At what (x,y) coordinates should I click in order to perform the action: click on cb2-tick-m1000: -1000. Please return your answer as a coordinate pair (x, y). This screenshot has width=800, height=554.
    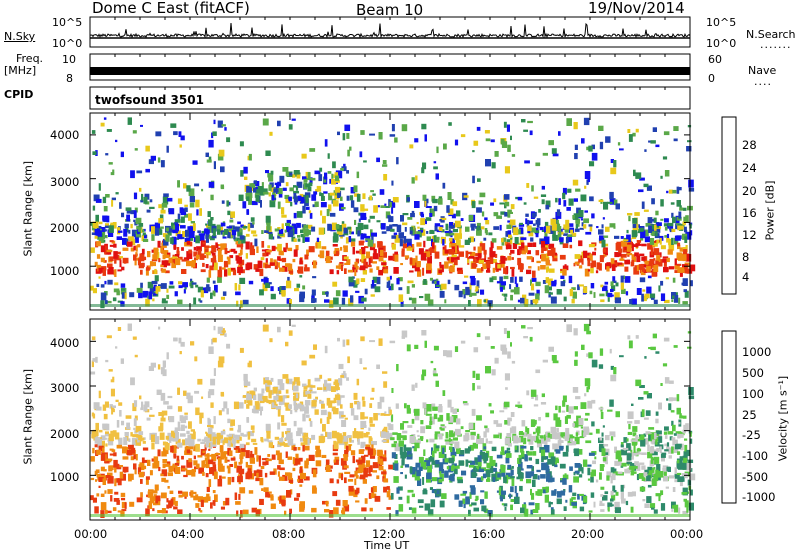
    Looking at the image, I should click on (759, 497).